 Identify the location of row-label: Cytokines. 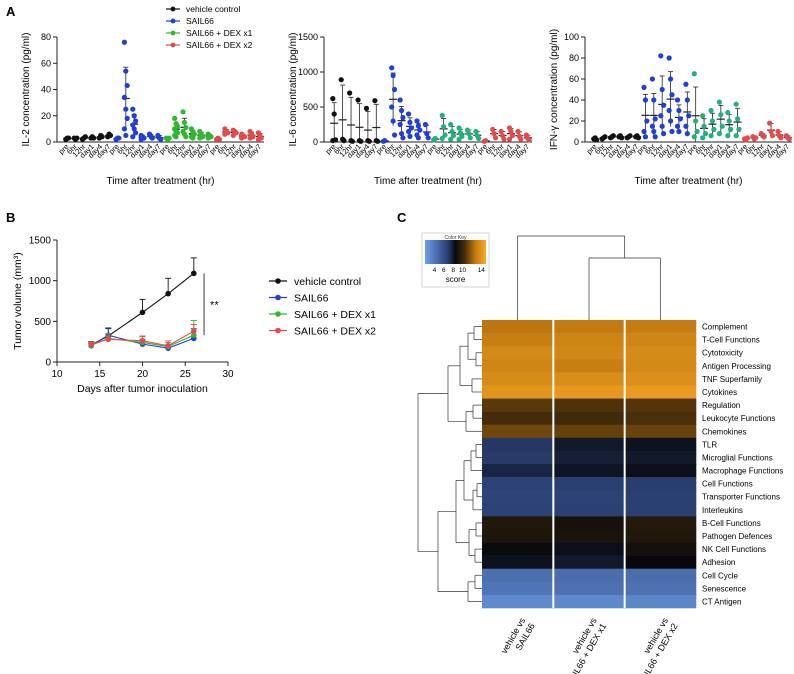
(719, 392).